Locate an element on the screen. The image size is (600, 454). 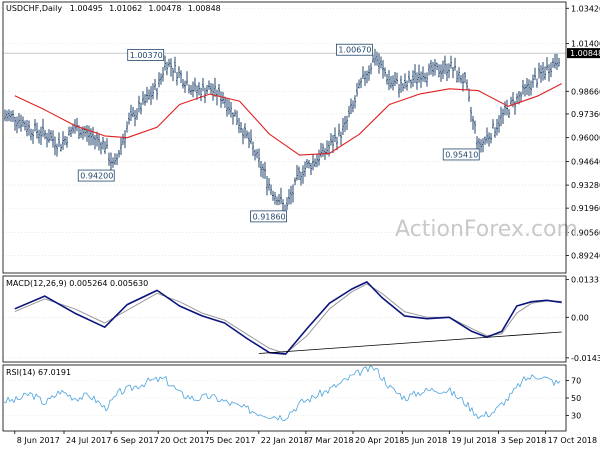
x-axis-tick-label: 22 Jan 2018 is located at coordinates (285, 440).